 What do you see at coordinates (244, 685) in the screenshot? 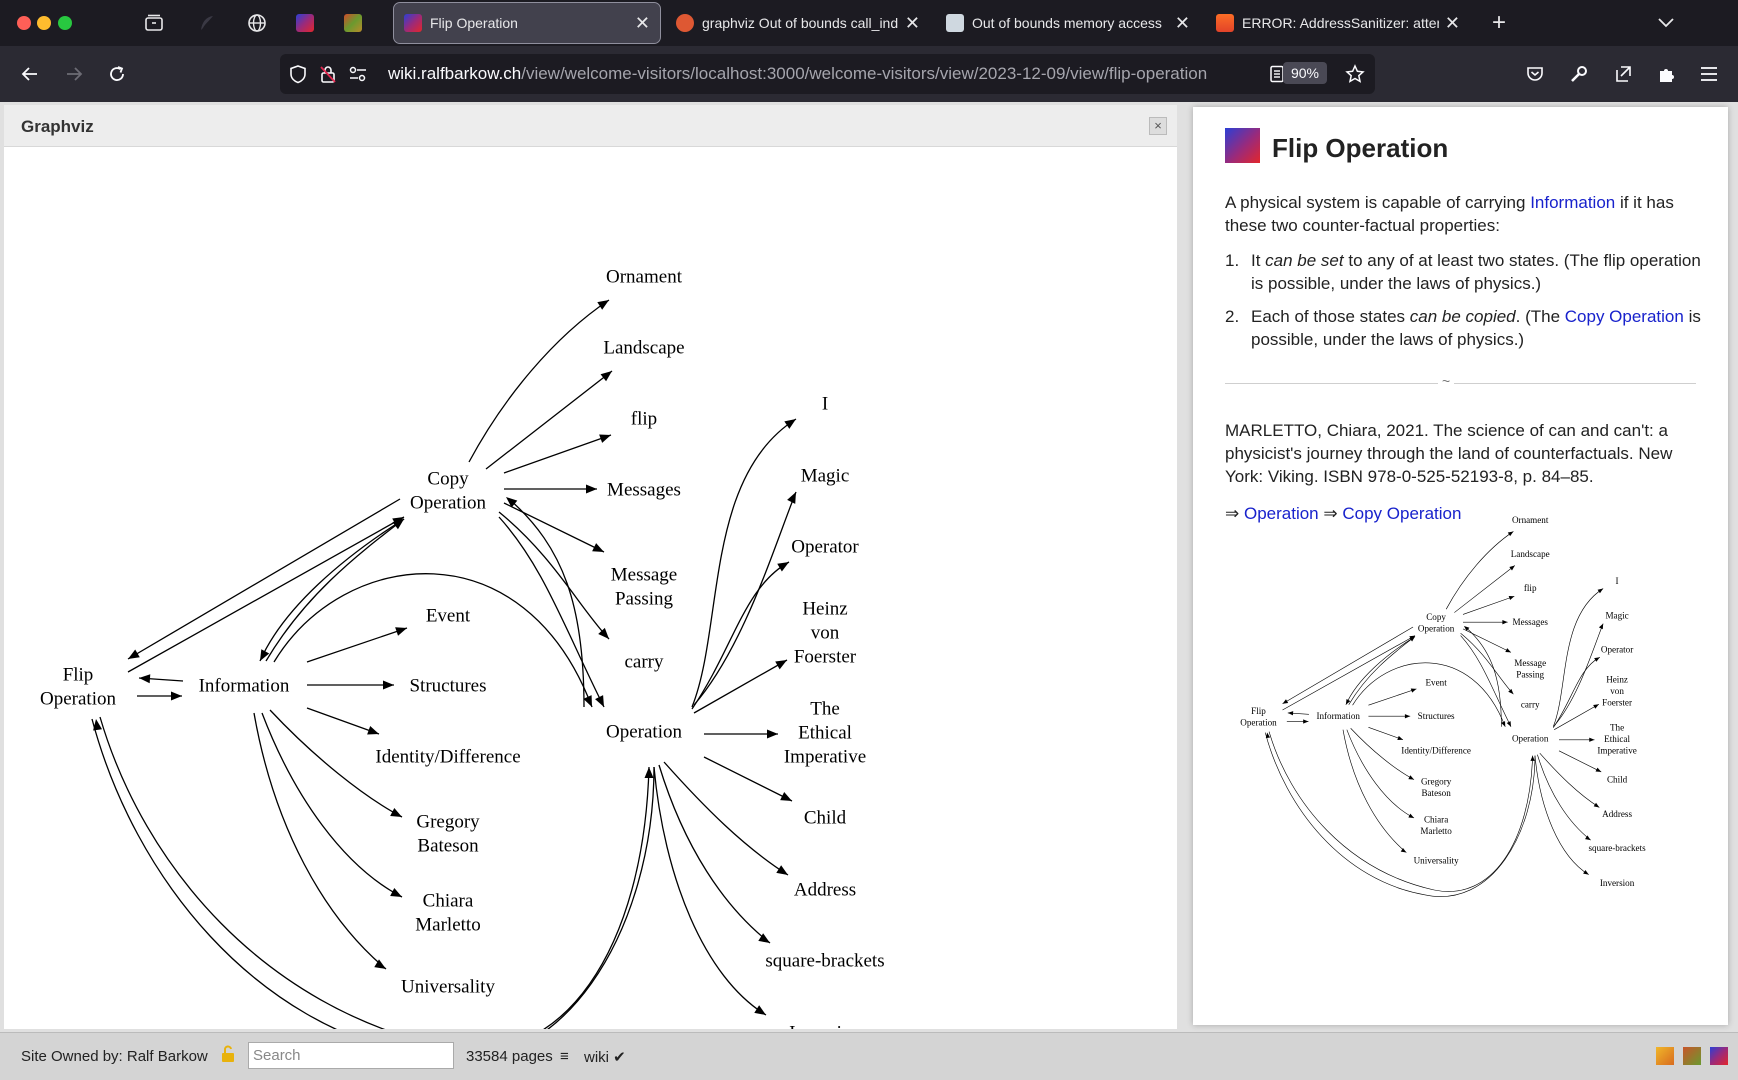
I see `graph-node-information: Information` at bounding box center [244, 685].